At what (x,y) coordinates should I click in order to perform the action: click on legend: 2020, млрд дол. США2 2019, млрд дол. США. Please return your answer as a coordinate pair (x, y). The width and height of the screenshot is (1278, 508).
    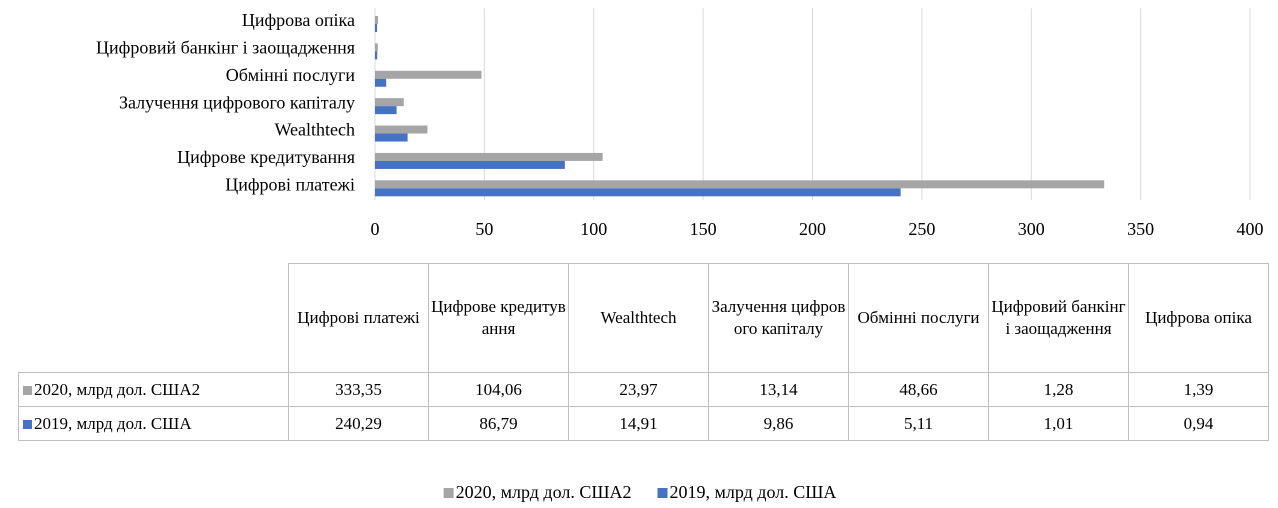
    Looking at the image, I should click on (640, 492).